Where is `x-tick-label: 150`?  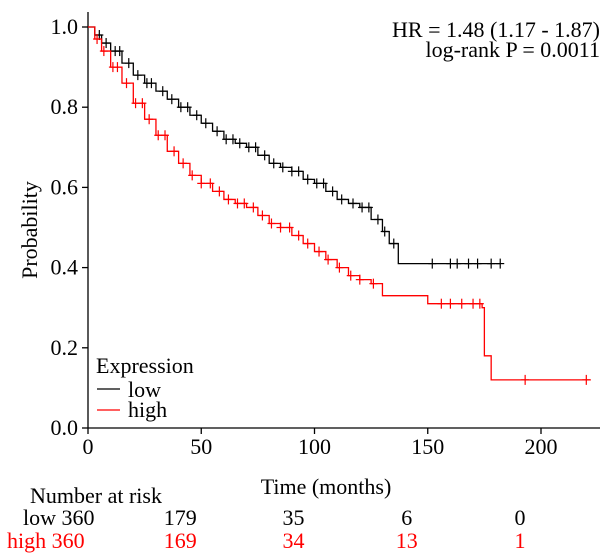
x-tick-label: 150 is located at coordinates (427, 446).